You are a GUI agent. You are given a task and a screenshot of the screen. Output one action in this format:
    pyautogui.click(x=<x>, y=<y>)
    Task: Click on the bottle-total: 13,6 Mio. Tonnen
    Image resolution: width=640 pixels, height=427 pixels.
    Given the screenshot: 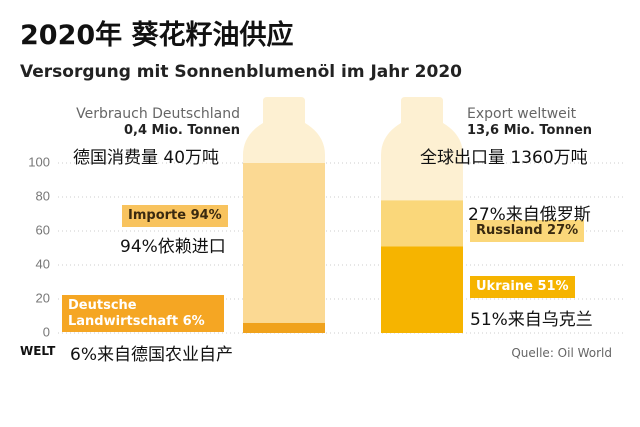 What is the action you would take?
    pyautogui.click(x=530, y=130)
    